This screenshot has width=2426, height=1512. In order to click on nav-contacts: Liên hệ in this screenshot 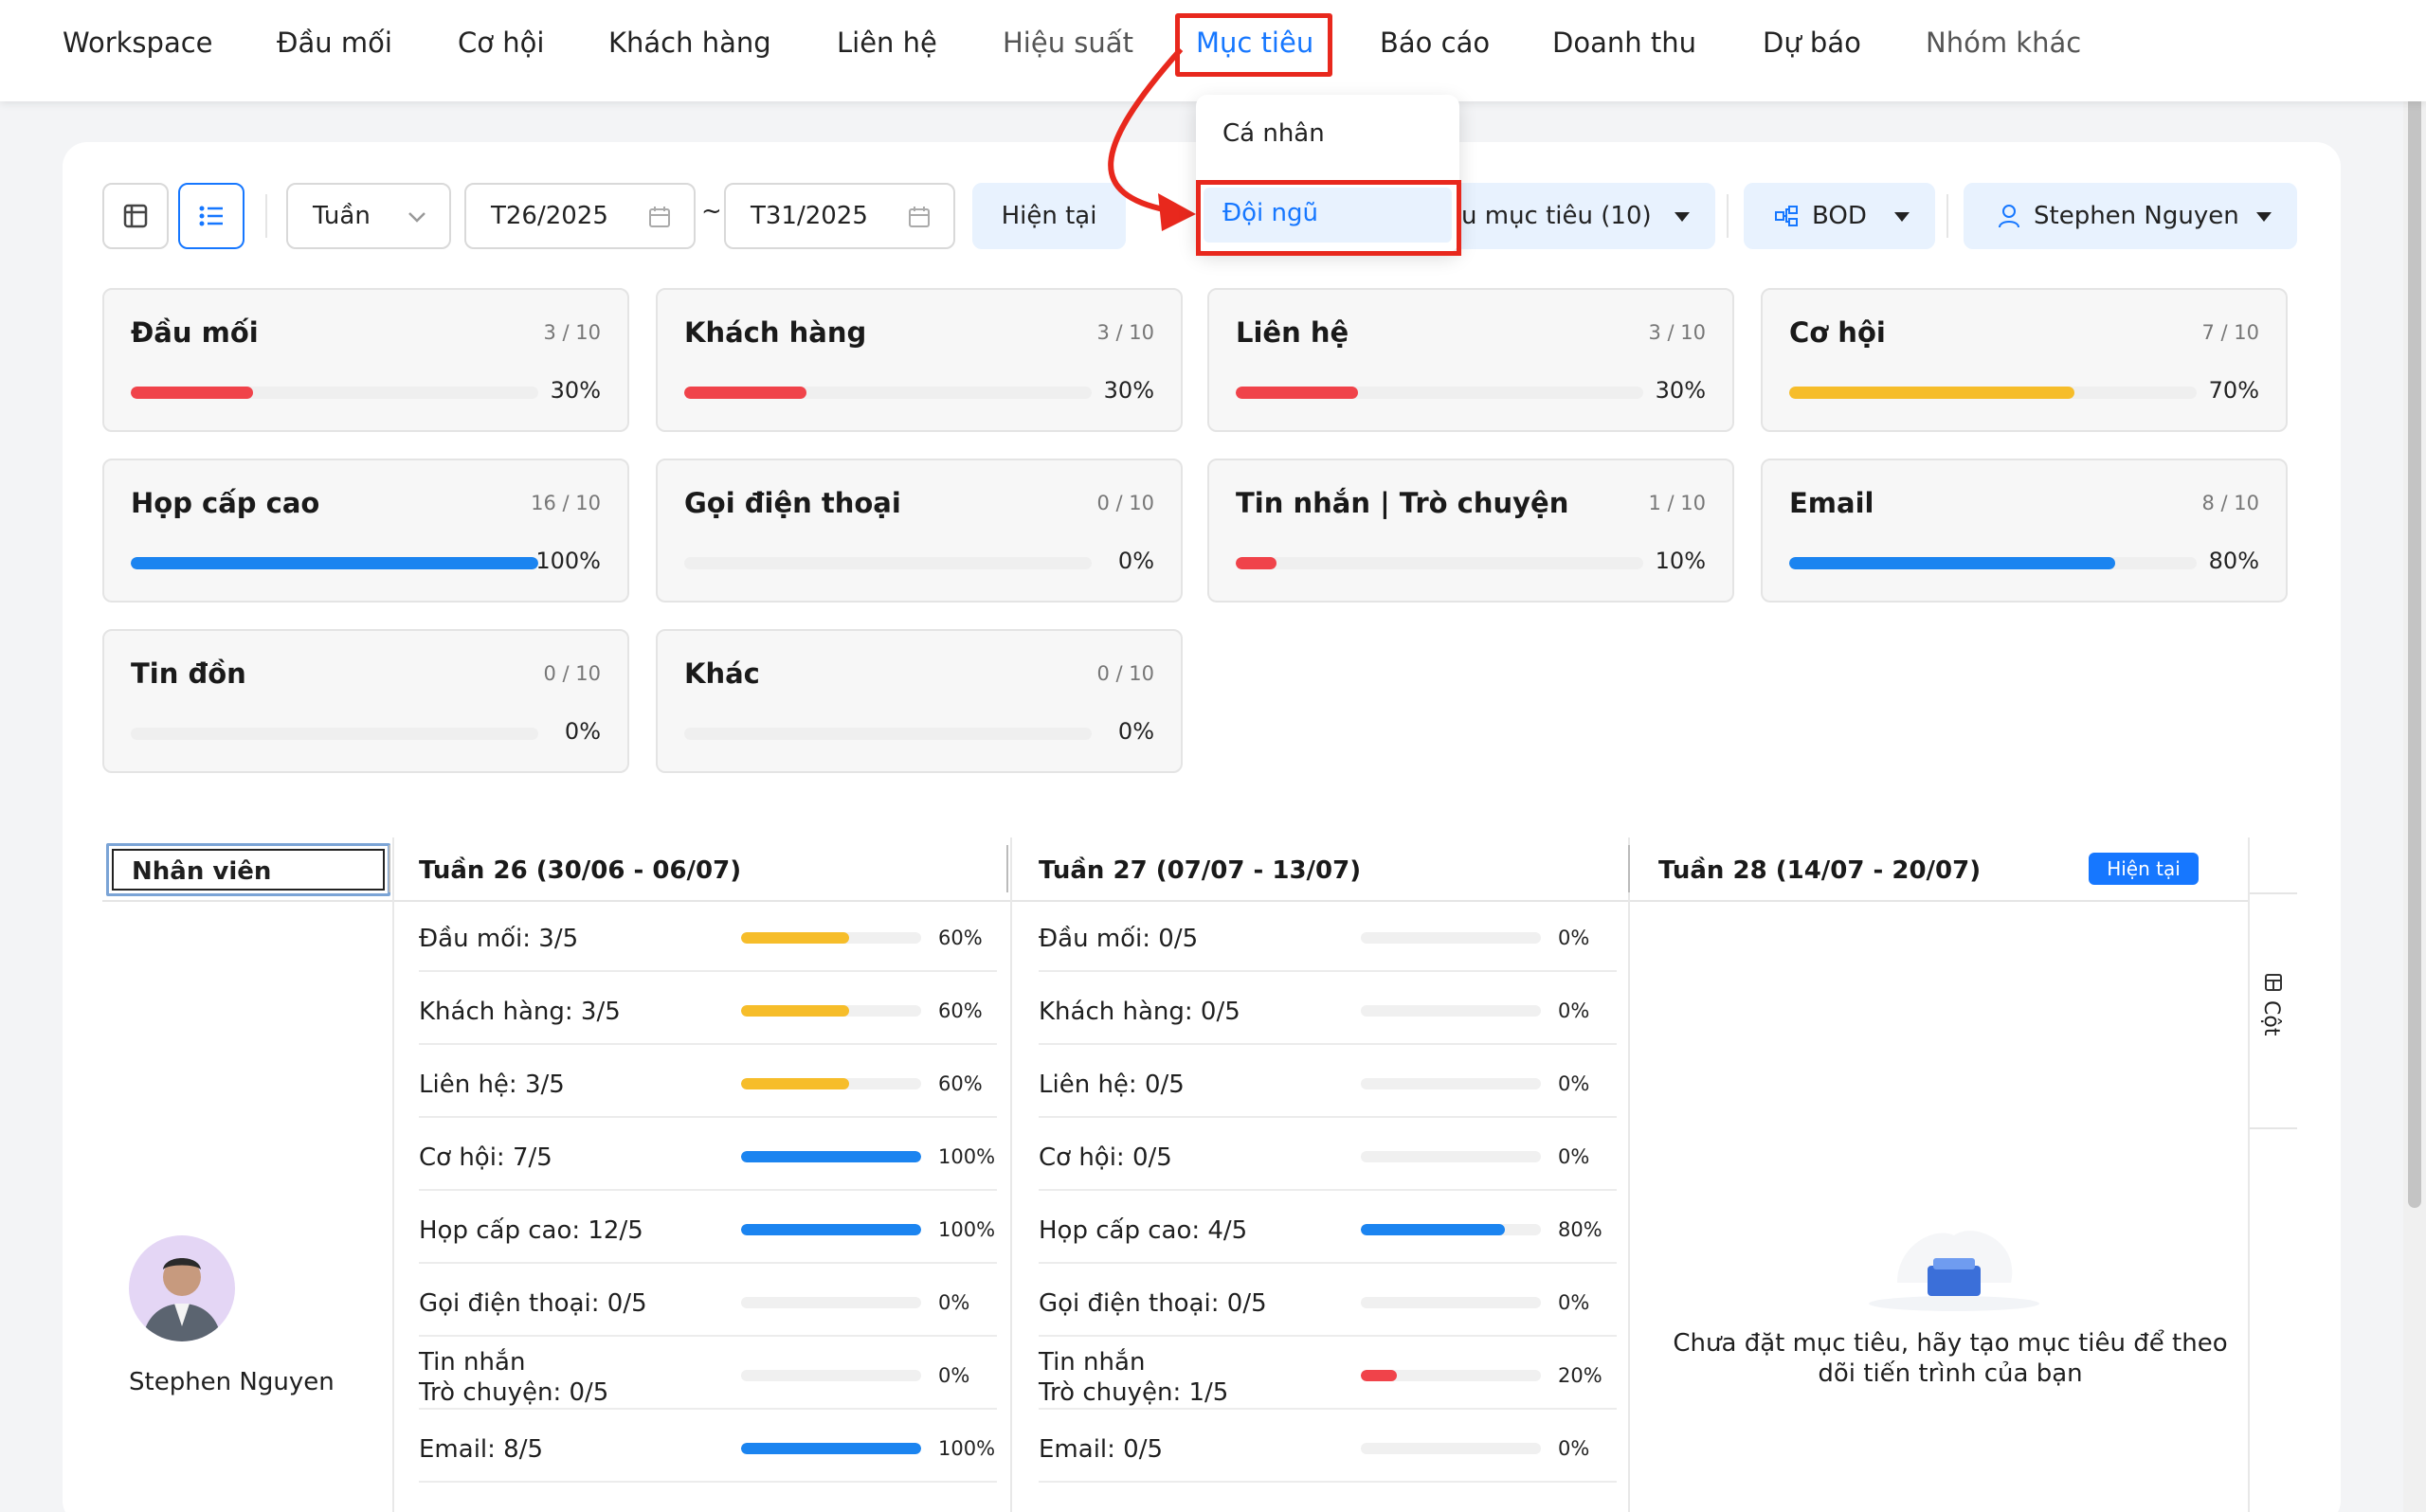, I will do `click(887, 43)`.